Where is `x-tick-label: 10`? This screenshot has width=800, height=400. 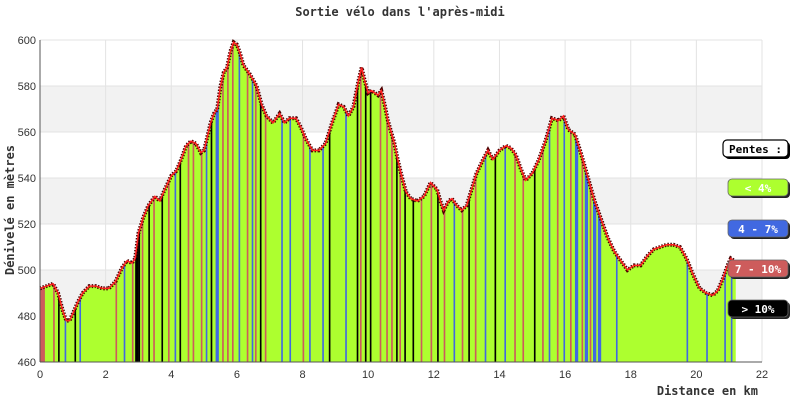
x-tick-label: 10 is located at coordinates (368, 375).